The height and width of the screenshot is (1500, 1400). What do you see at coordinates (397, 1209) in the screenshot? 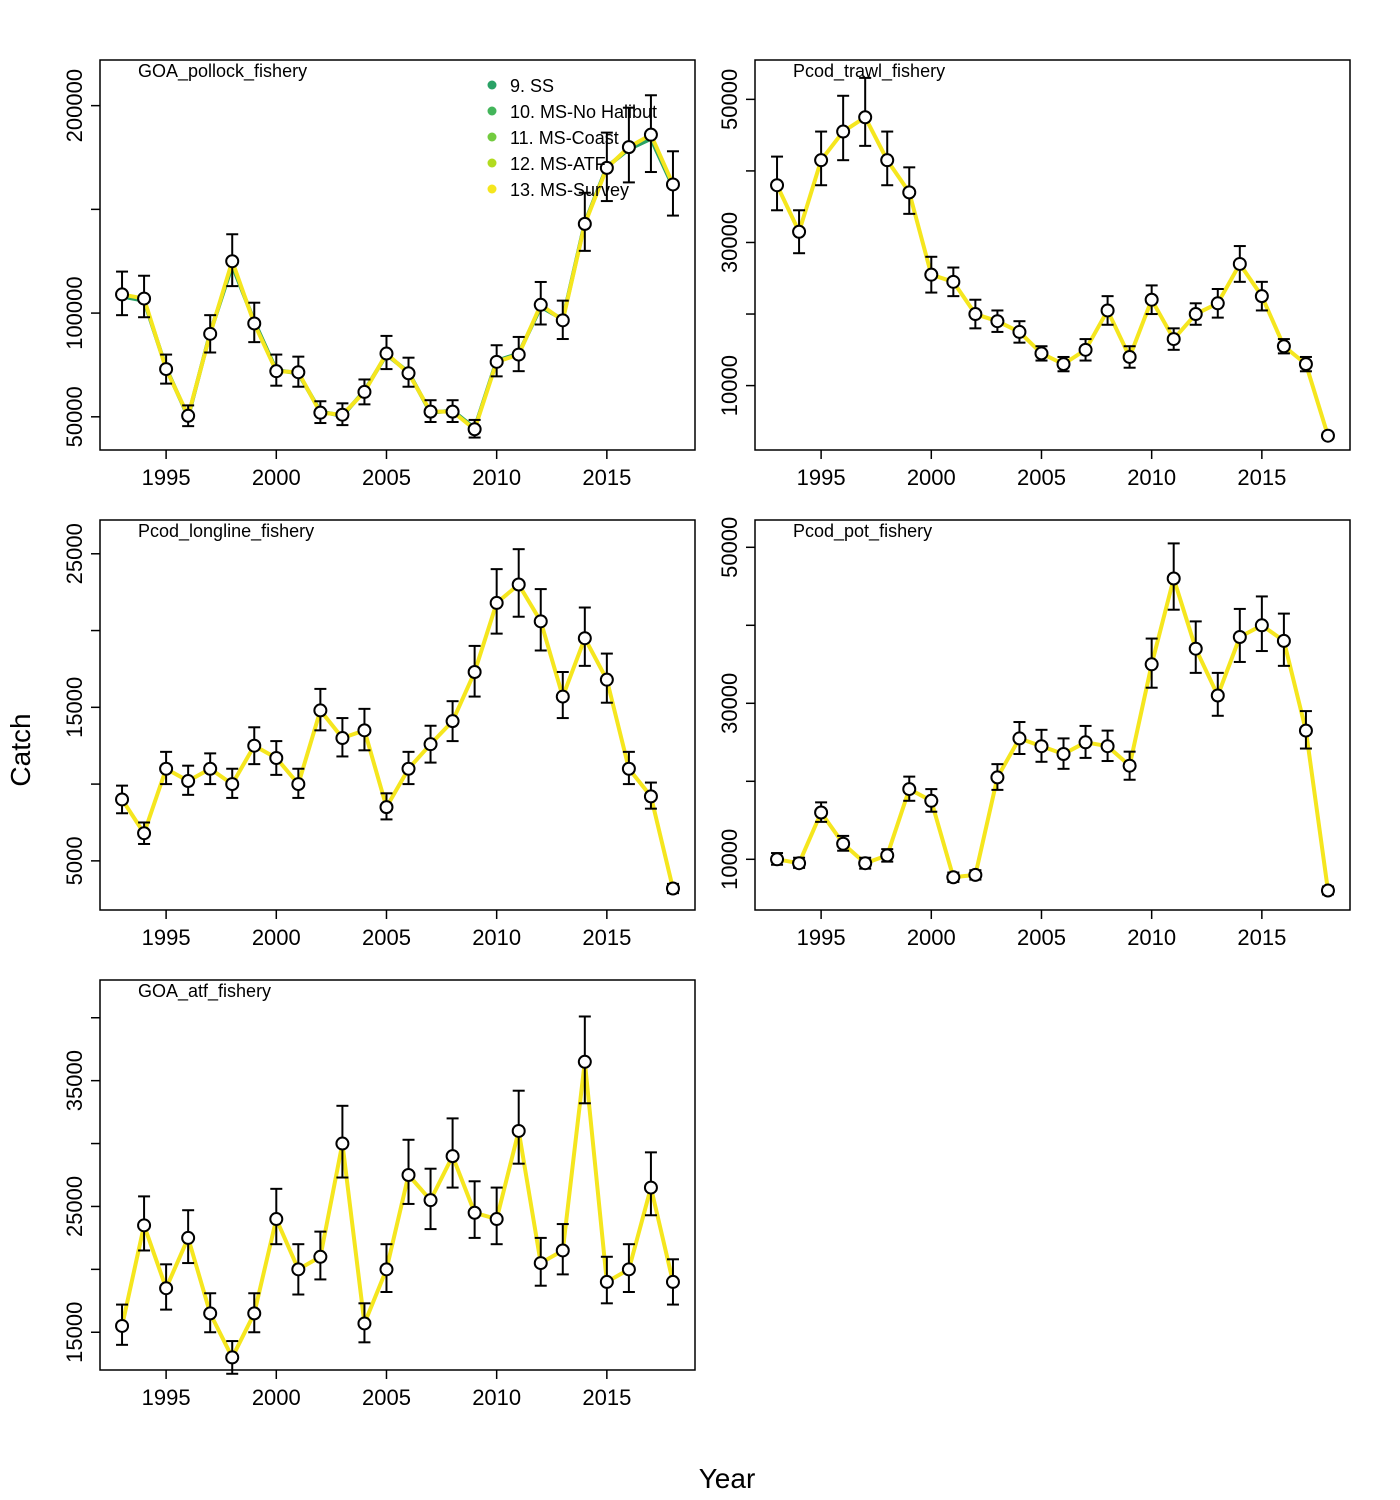
I see `series-line` at bounding box center [397, 1209].